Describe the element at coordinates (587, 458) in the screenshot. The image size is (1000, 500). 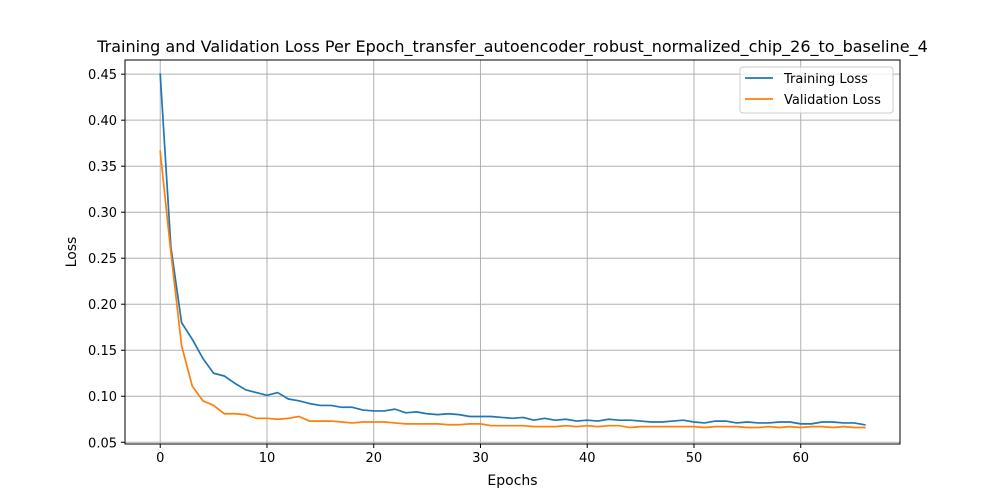
I see `x-tick-label: 40` at that location.